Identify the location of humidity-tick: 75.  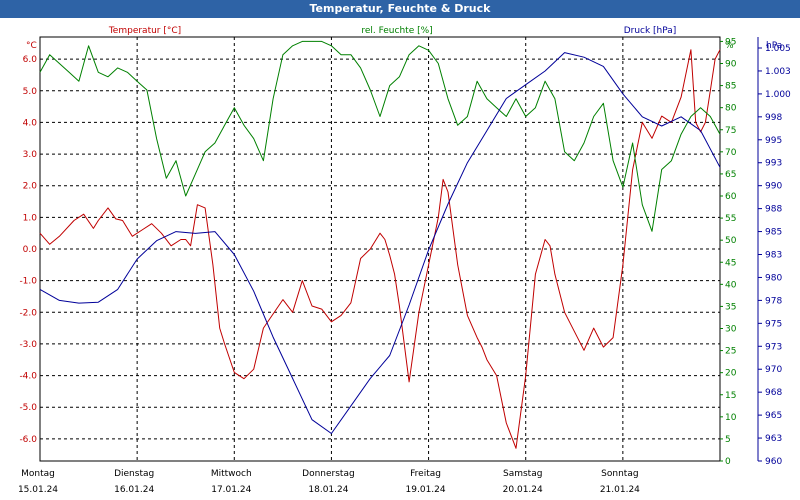
(730, 131).